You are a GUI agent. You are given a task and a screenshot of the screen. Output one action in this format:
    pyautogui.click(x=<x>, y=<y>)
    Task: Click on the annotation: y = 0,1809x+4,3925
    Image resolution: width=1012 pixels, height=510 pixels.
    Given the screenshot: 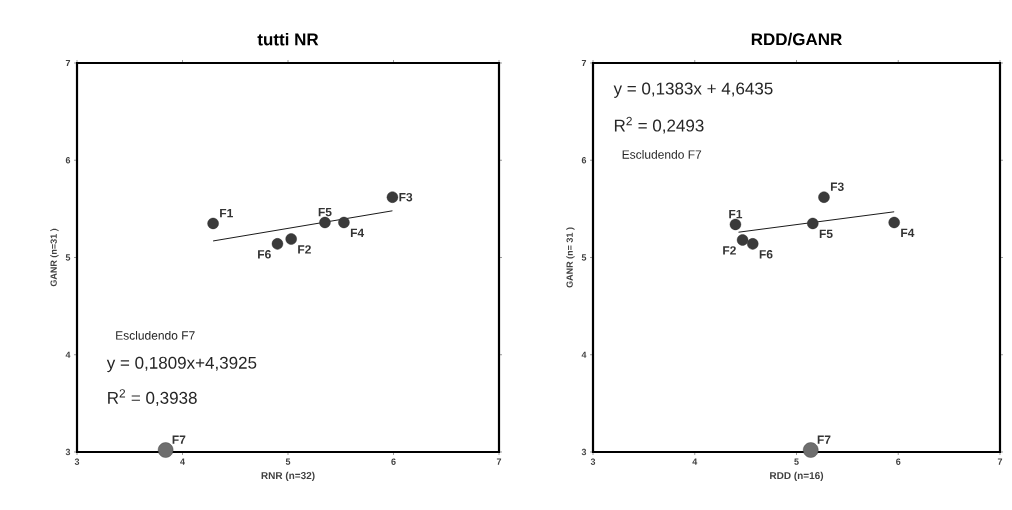 What is the action you would take?
    pyautogui.click(x=181, y=364)
    